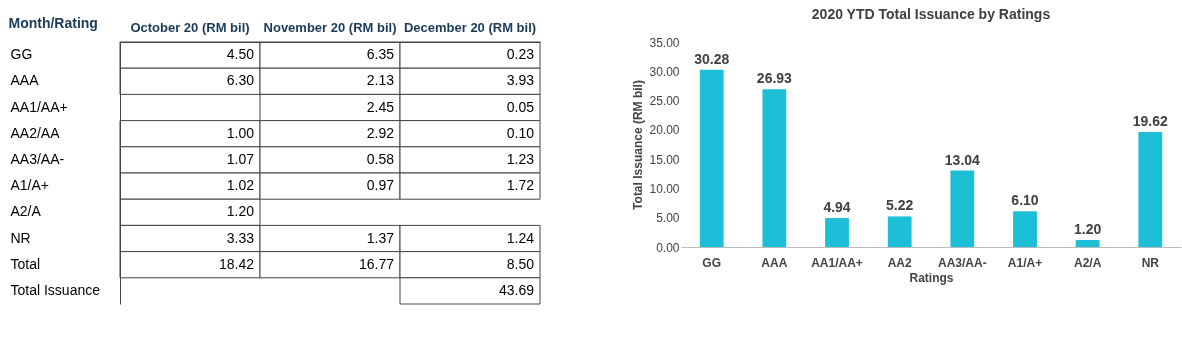 This screenshot has width=1182, height=339. What do you see at coordinates (1025, 200) in the screenshot?
I see `data-label: 6.10` at bounding box center [1025, 200].